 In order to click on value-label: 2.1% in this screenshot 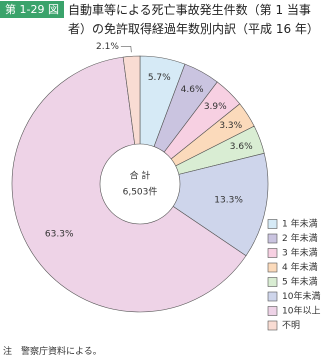, I will do `click(107, 47)`.